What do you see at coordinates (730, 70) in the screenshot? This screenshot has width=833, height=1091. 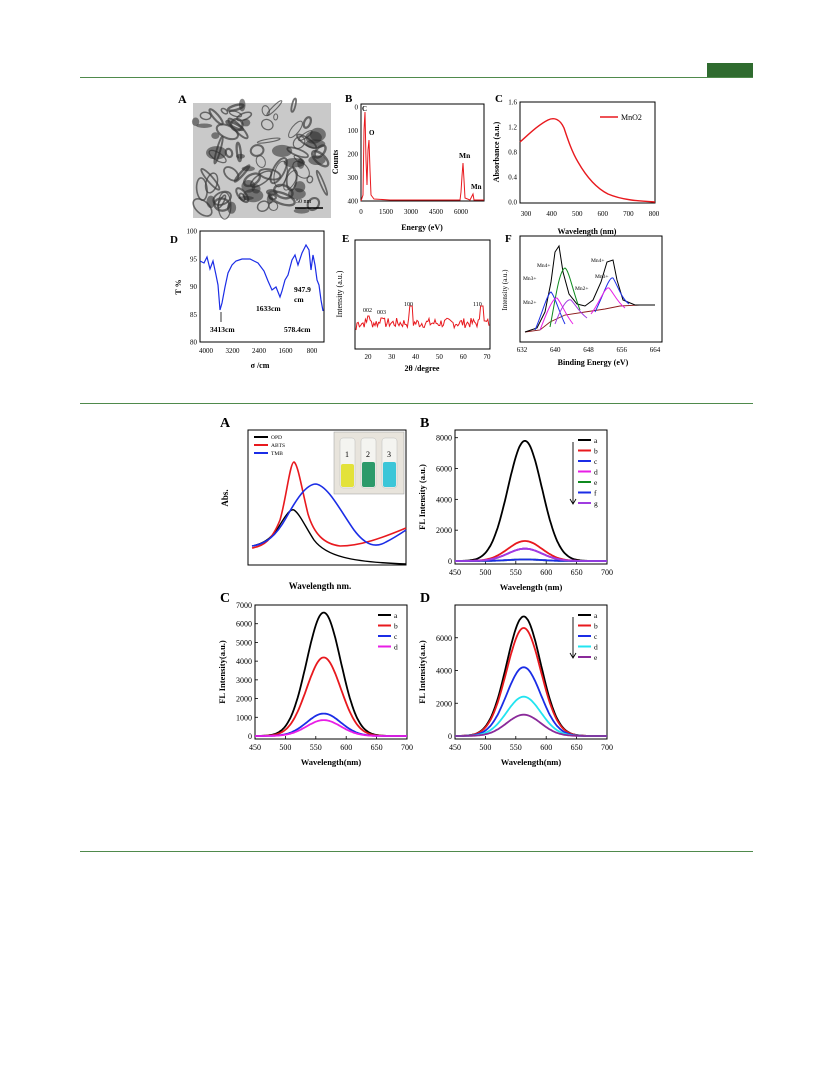 I see `header-tag` at bounding box center [730, 70].